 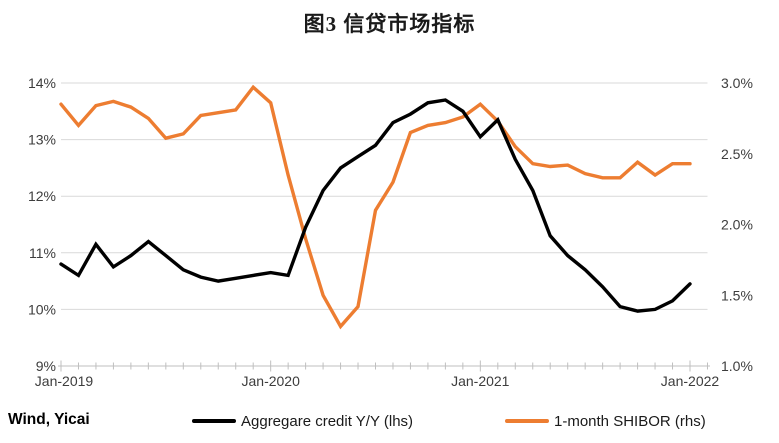 I want to click on x-axis, so click(x=384, y=366).